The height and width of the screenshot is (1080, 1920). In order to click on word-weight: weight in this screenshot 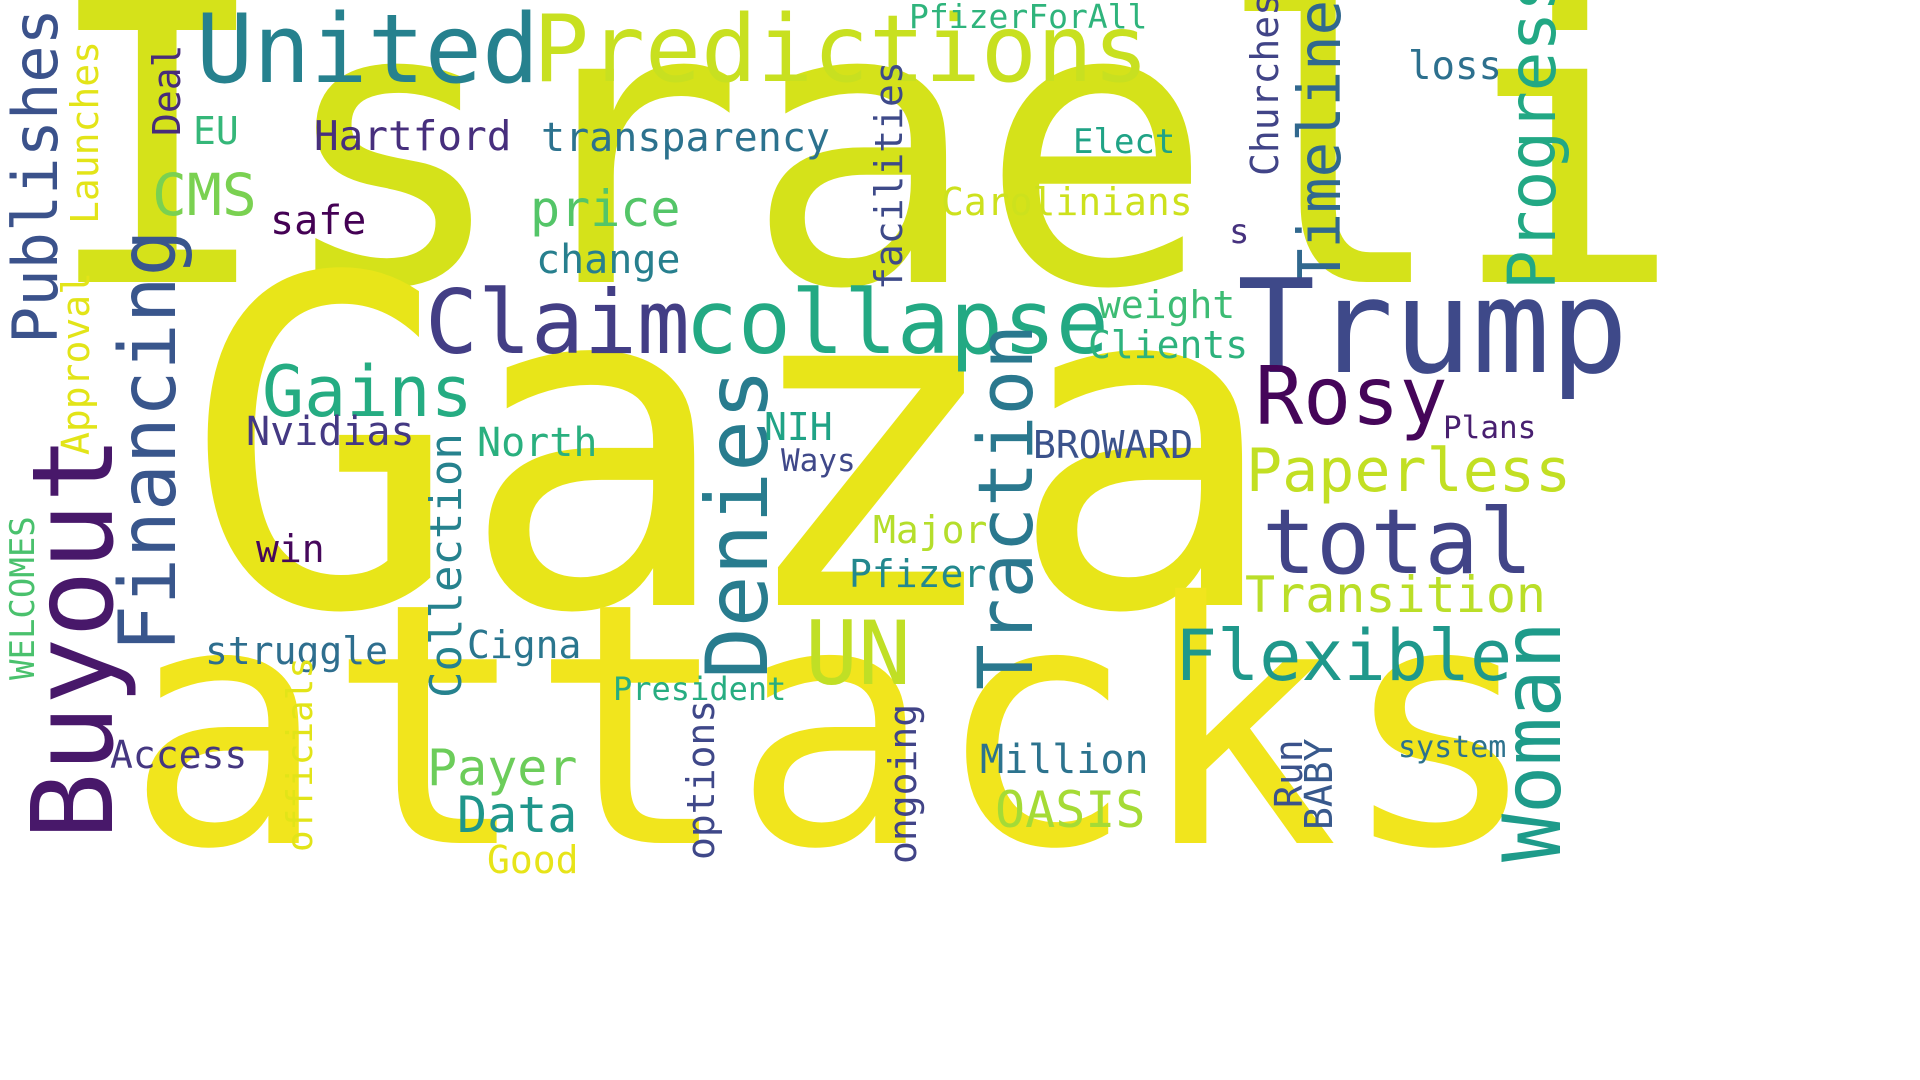, I will do `click(1167, 305)`.